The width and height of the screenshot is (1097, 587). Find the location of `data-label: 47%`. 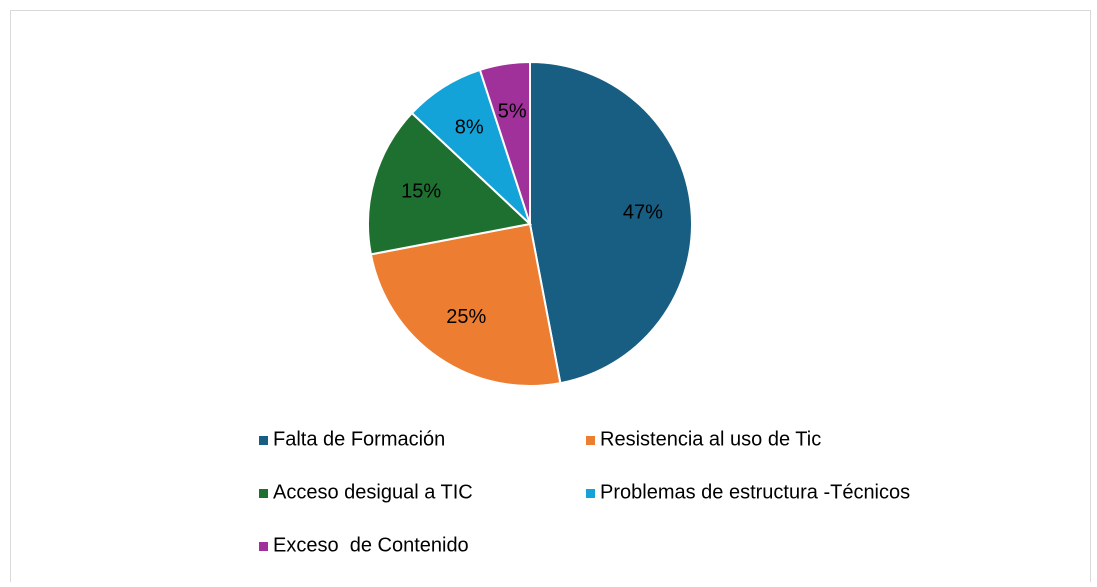

data-label: 47% is located at coordinates (643, 213).